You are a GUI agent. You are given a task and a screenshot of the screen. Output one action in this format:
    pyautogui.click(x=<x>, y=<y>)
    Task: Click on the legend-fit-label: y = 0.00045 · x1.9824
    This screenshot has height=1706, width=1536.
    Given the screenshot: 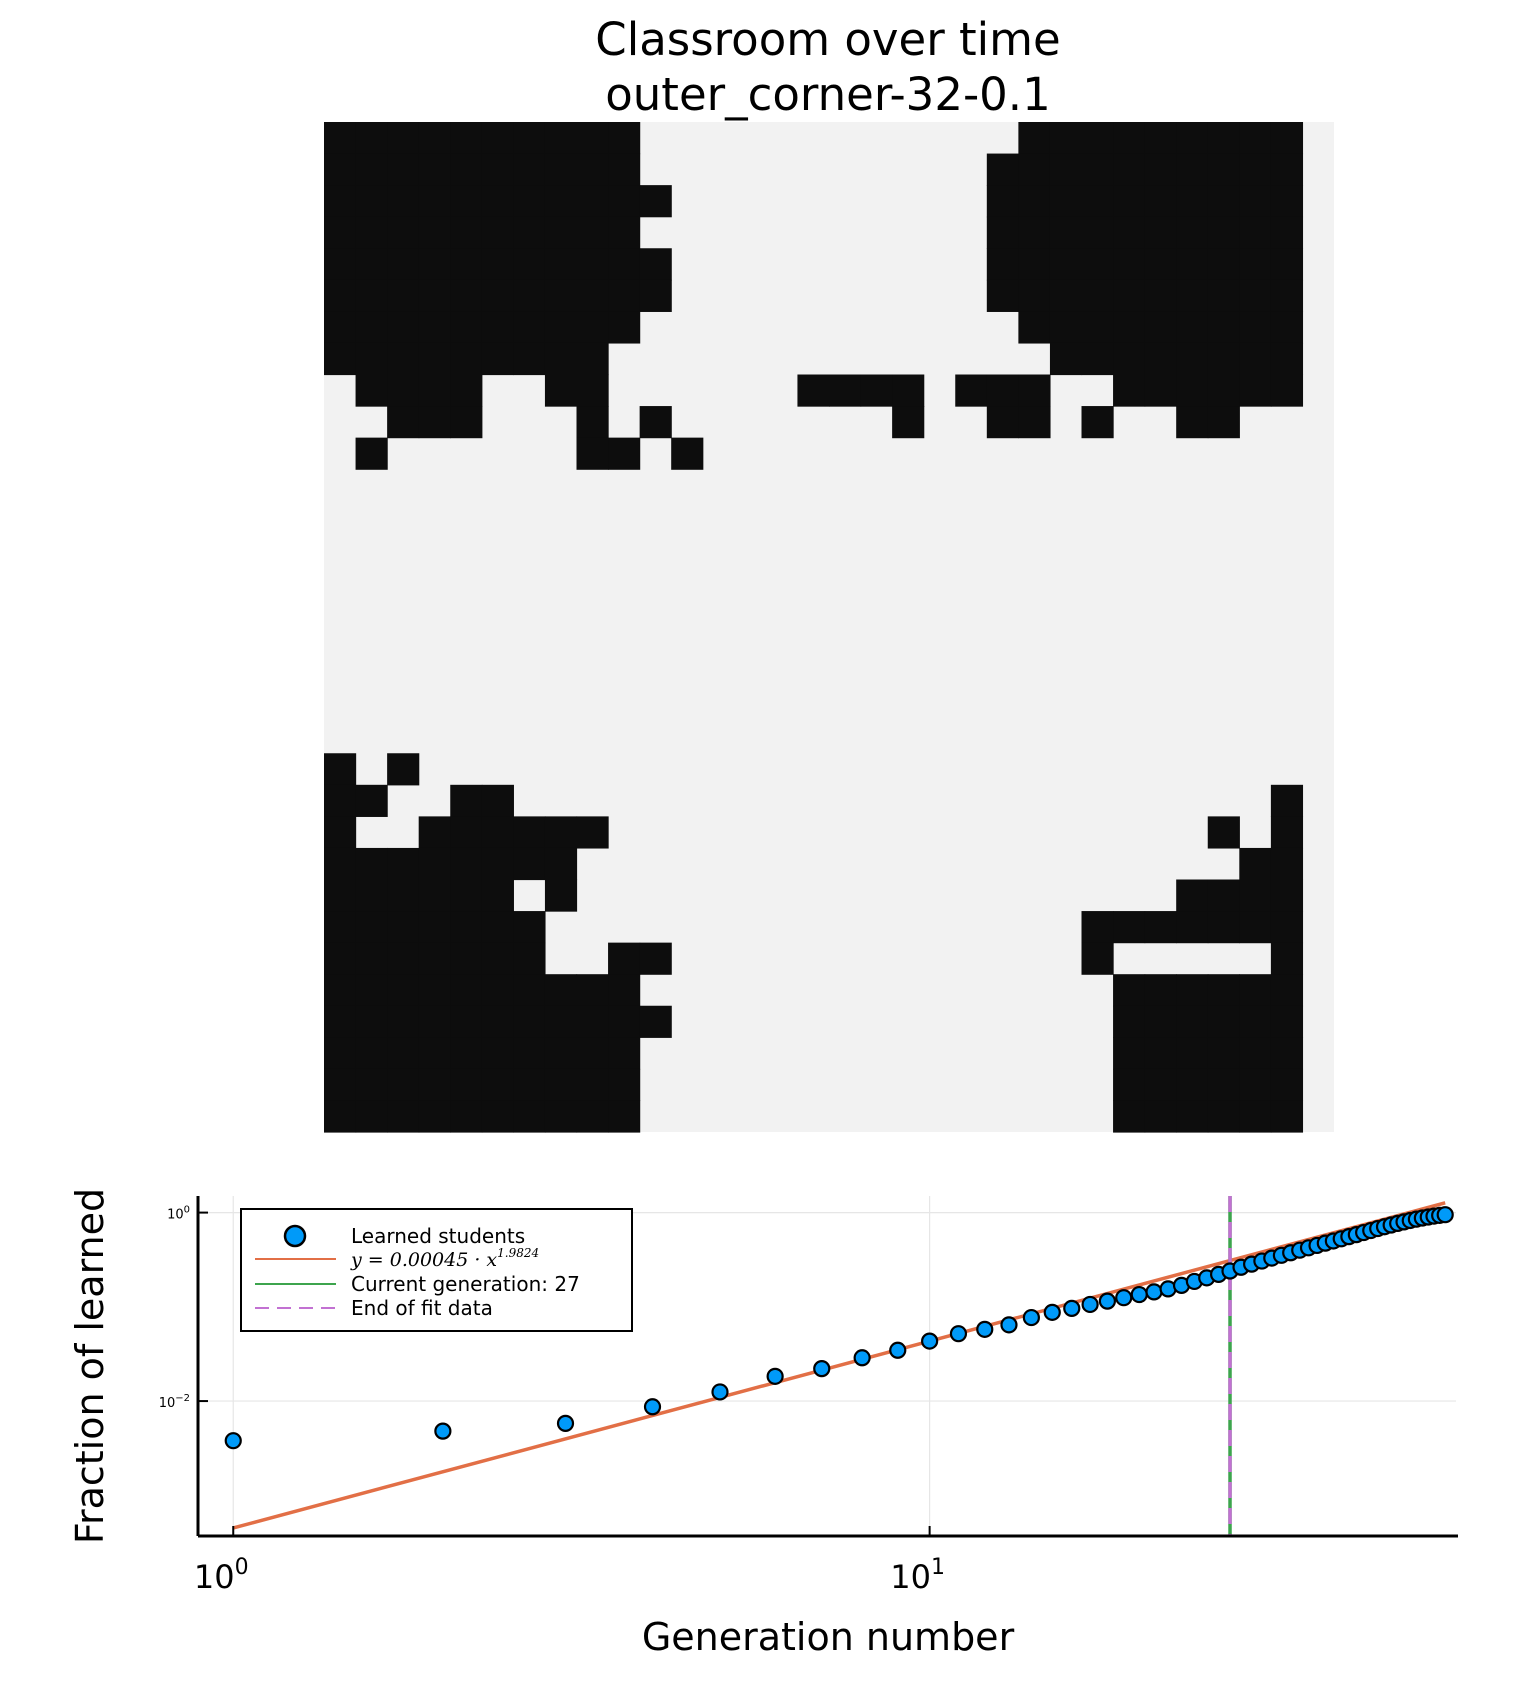 What is the action you would take?
    pyautogui.click(x=444, y=1258)
    